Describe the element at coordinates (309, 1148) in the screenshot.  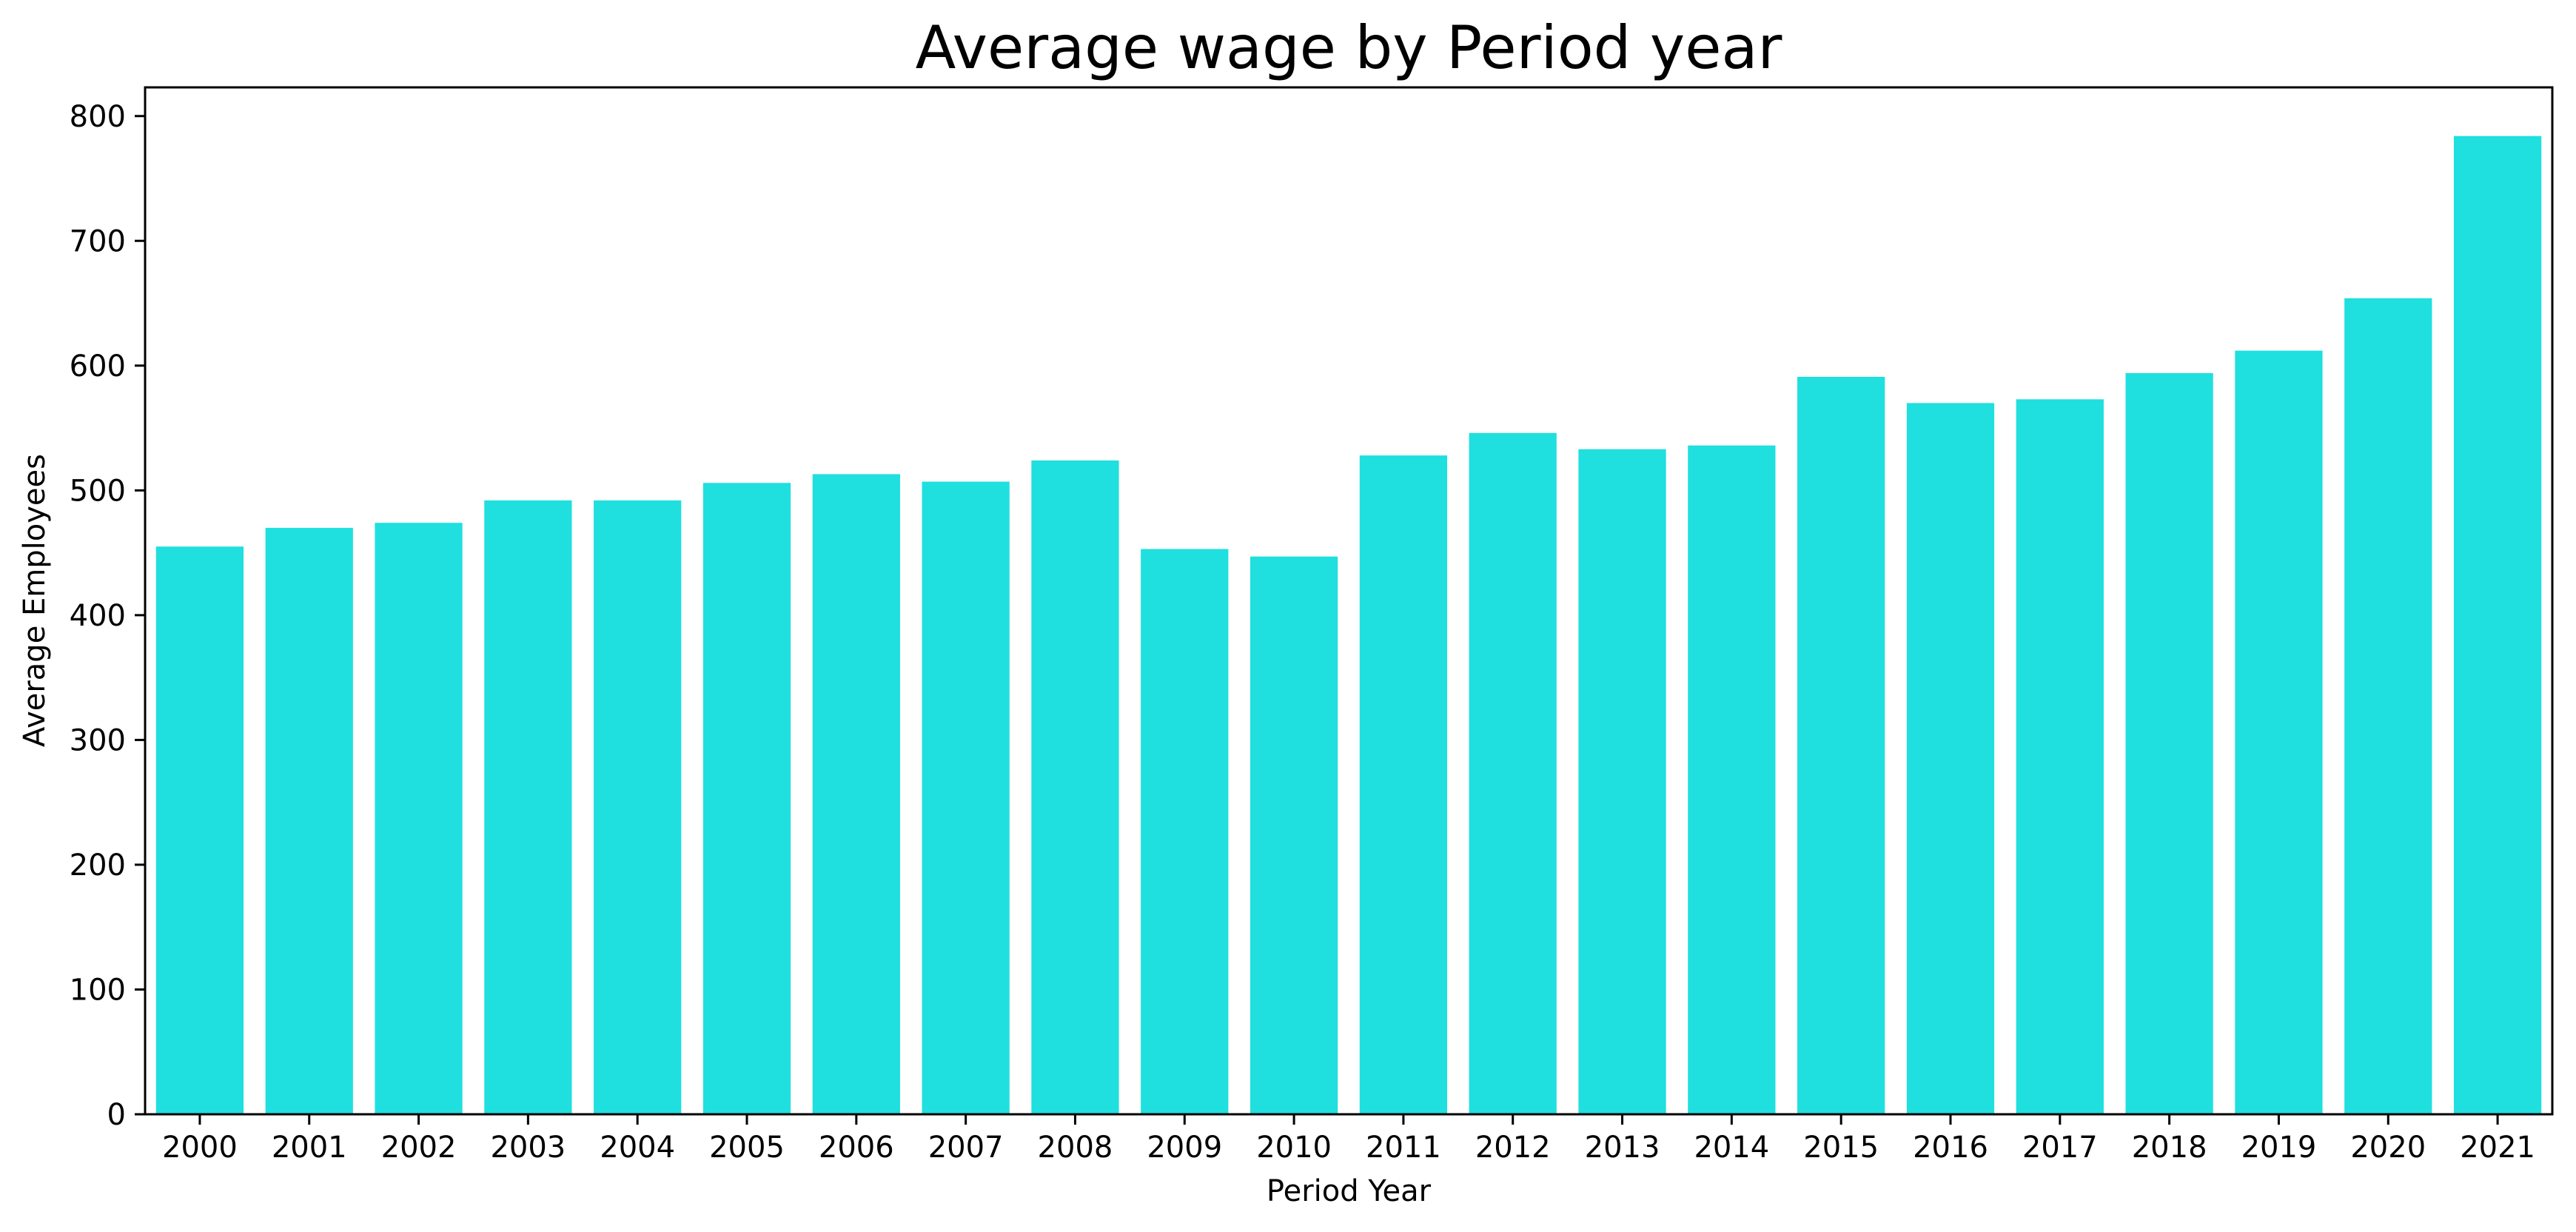
I see `x-tick-label-2001: 2001` at that location.